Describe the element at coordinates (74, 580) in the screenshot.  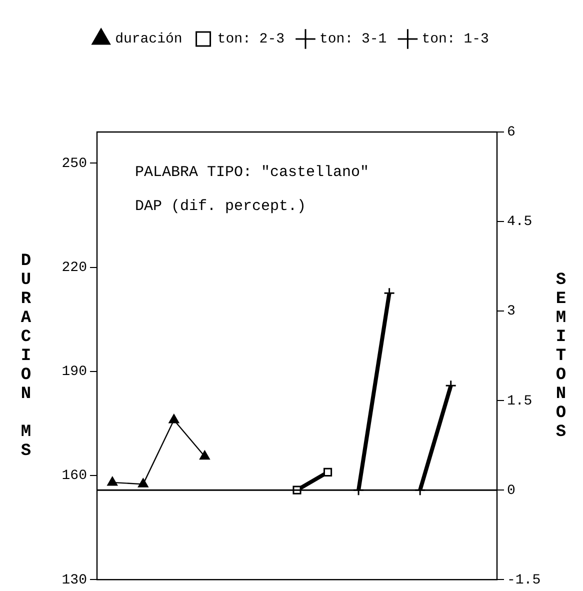
I see `y-tick-label: 130` at that location.